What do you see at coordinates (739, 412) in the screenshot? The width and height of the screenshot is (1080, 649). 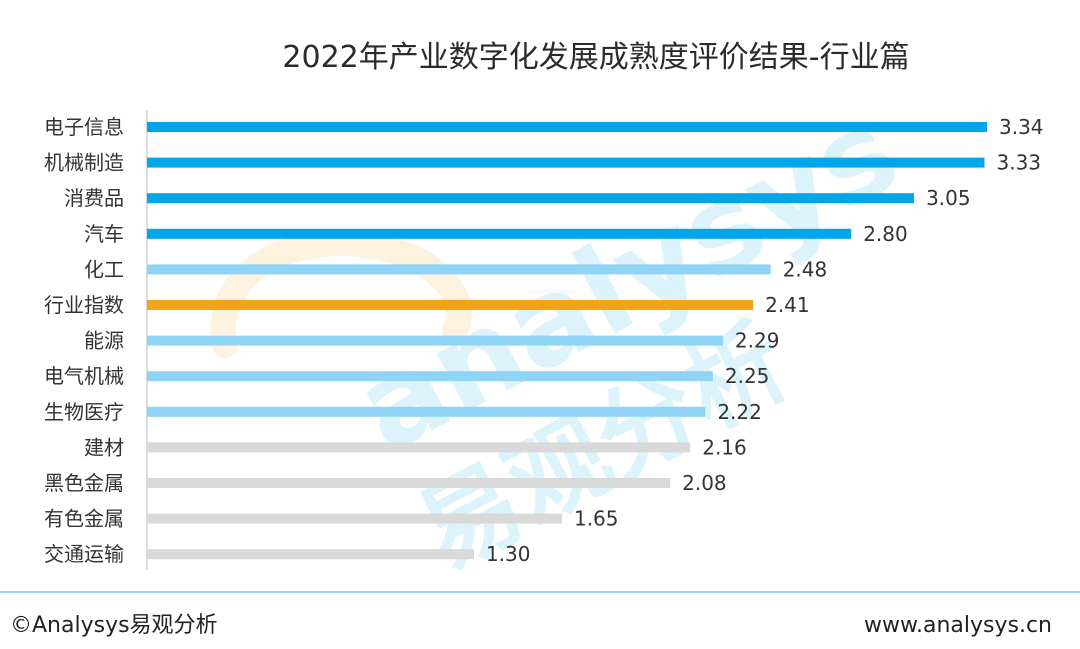 I see `value-label: 2.22` at bounding box center [739, 412].